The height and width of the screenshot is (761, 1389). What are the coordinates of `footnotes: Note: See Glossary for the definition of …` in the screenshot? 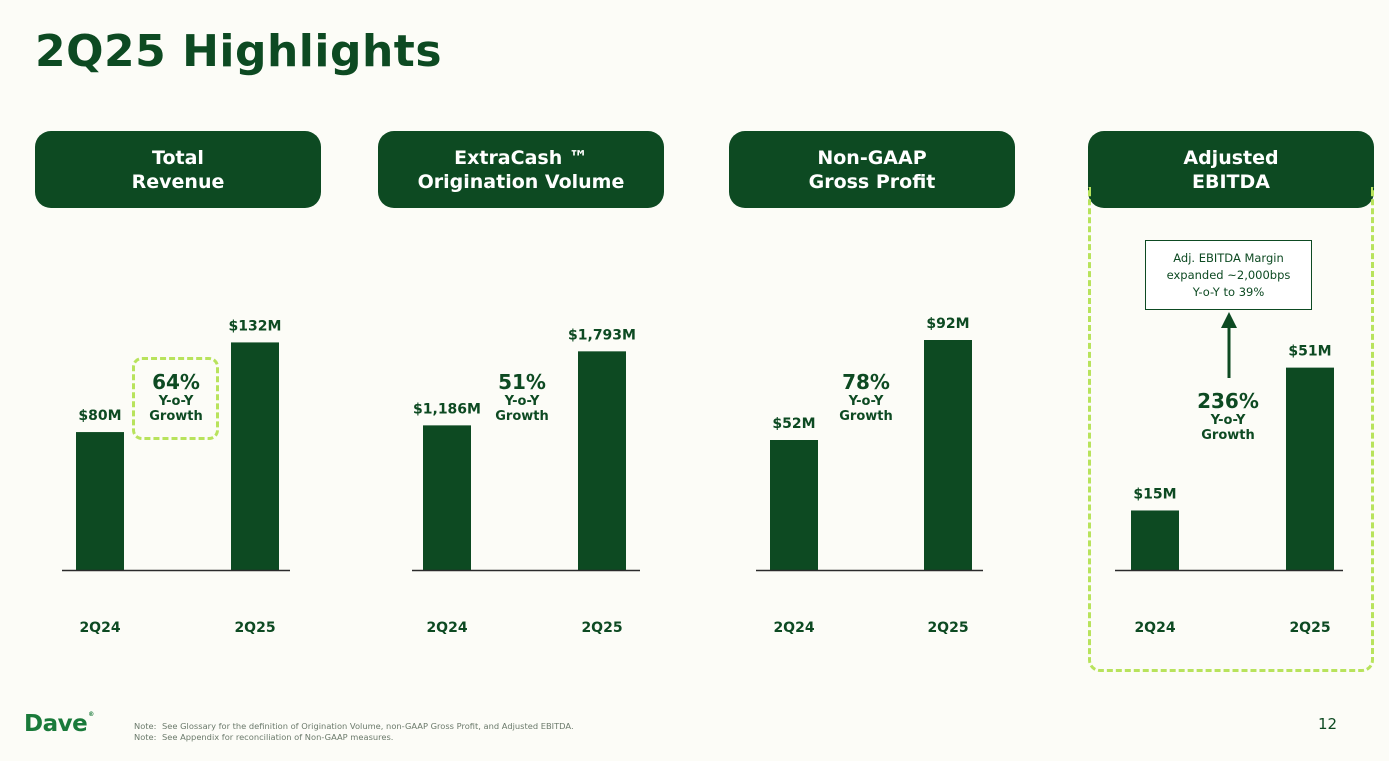 It's located at (354, 732).